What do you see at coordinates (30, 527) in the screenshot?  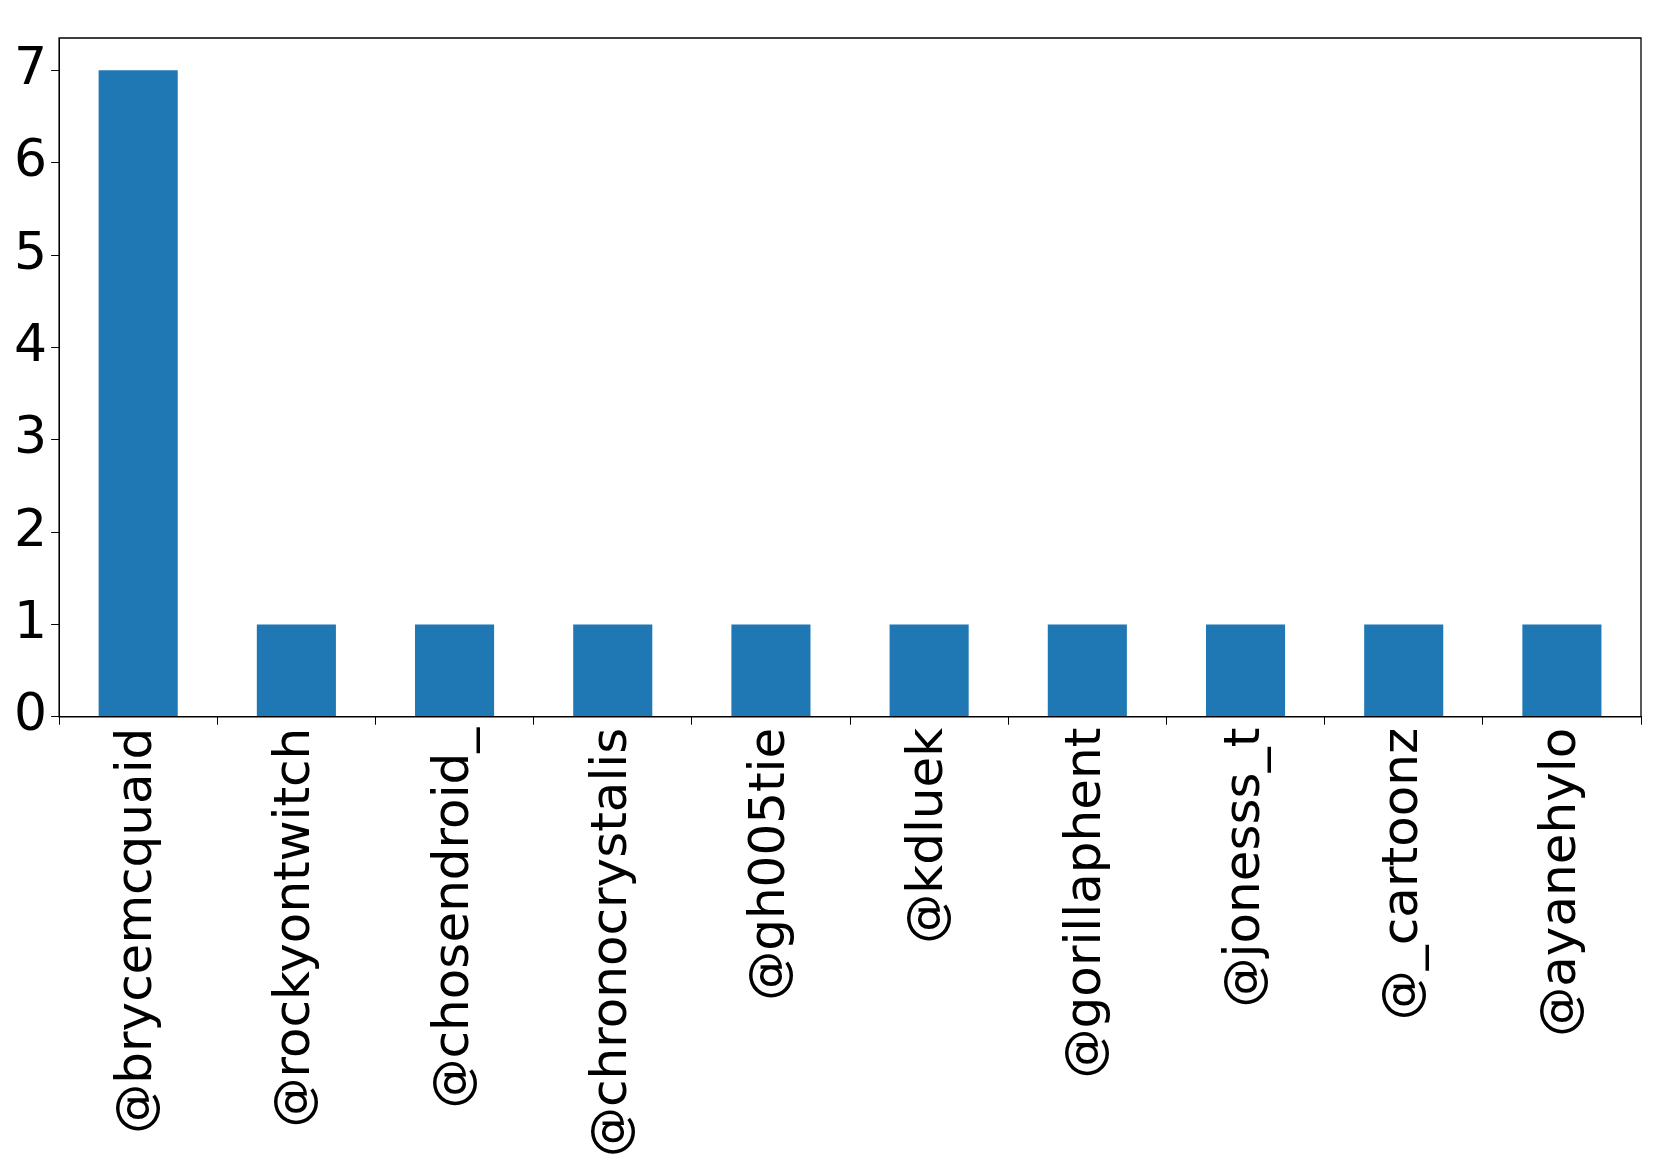 I see `y-tick-label: 2` at bounding box center [30, 527].